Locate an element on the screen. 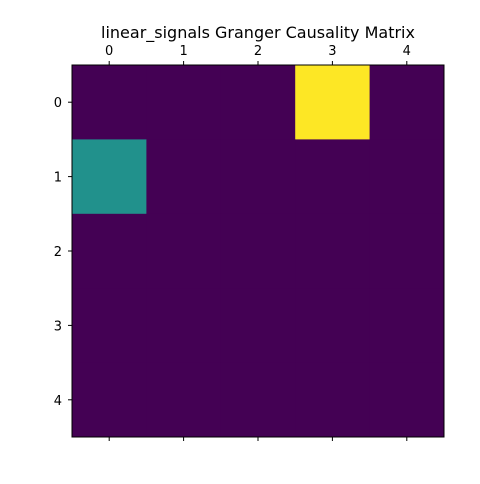 The image size is (480, 484). y-tick-label-2: 2 is located at coordinates (58, 252).